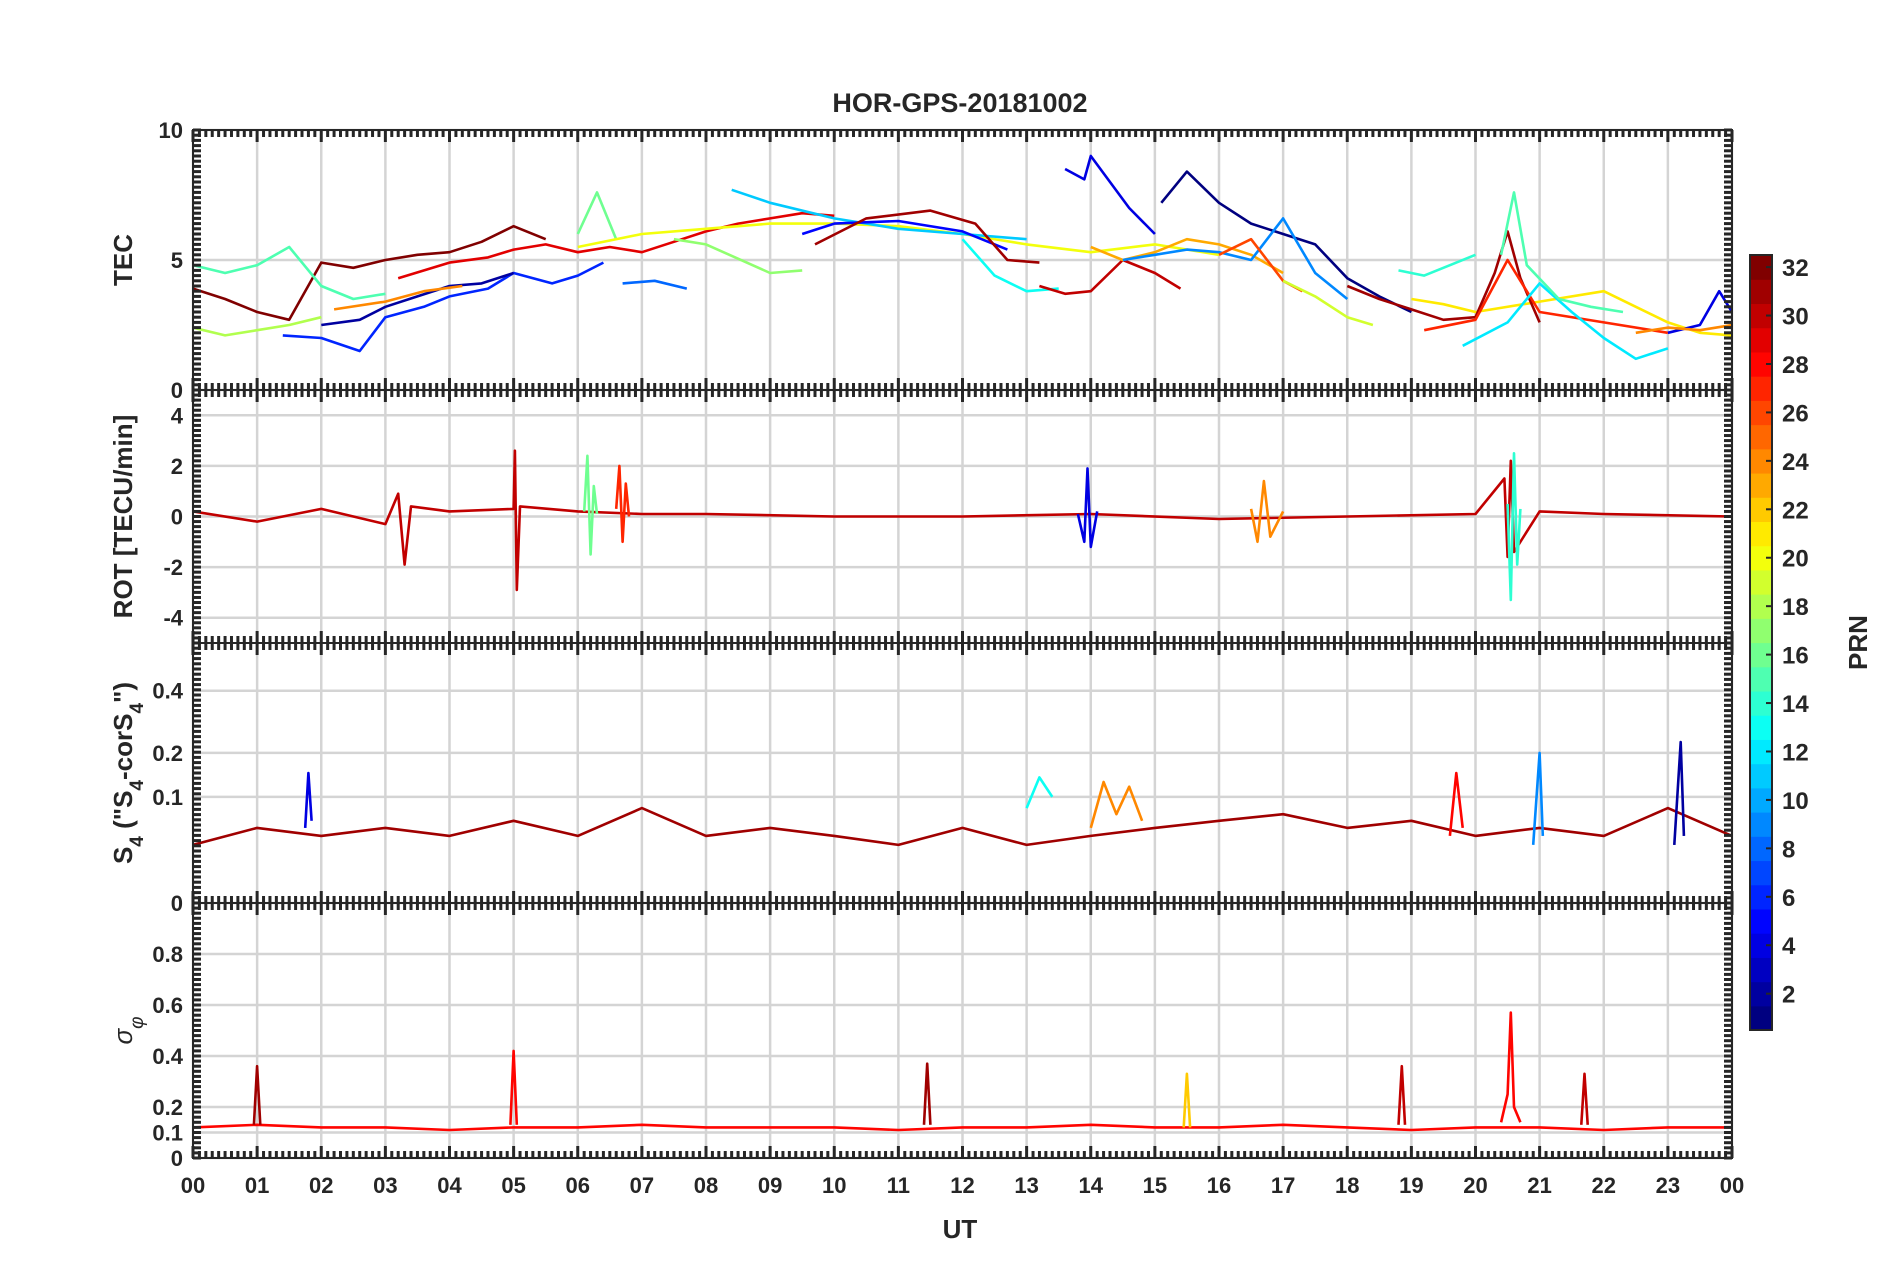  I want to click on x-tick-label: 12, so click(962, 1185).